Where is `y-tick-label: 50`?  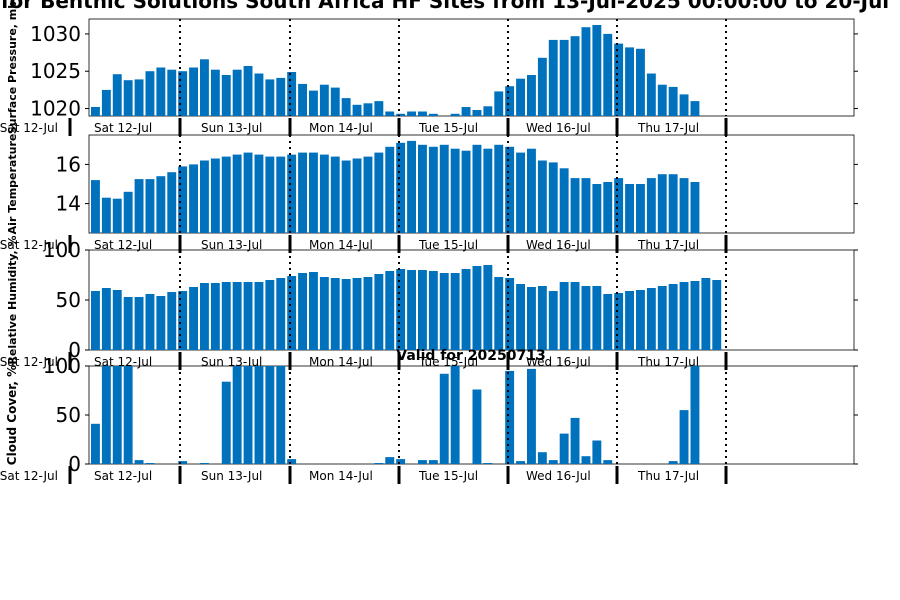
y-tick-label: 50 is located at coordinates (68, 300).